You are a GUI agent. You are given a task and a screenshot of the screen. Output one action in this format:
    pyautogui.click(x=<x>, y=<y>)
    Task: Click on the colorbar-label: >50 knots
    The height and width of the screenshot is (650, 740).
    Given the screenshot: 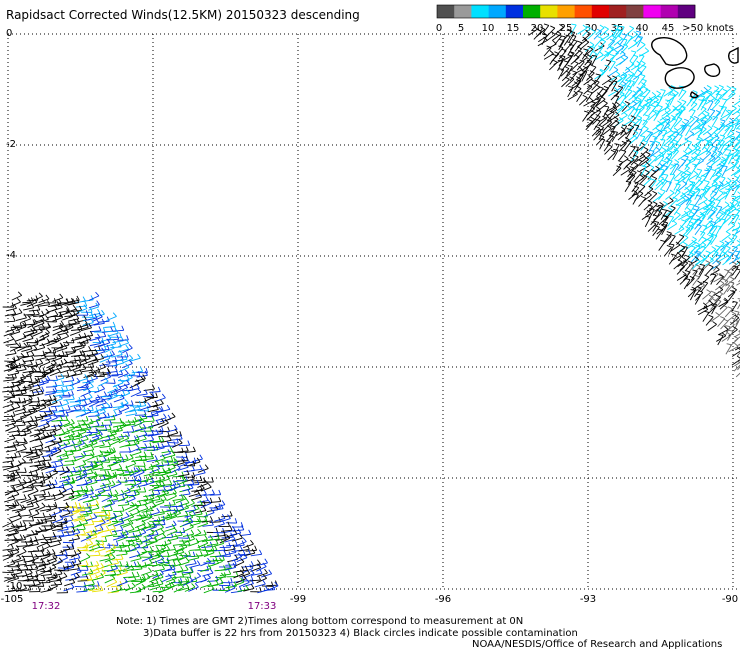 What is the action you would take?
    pyautogui.click(x=708, y=28)
    